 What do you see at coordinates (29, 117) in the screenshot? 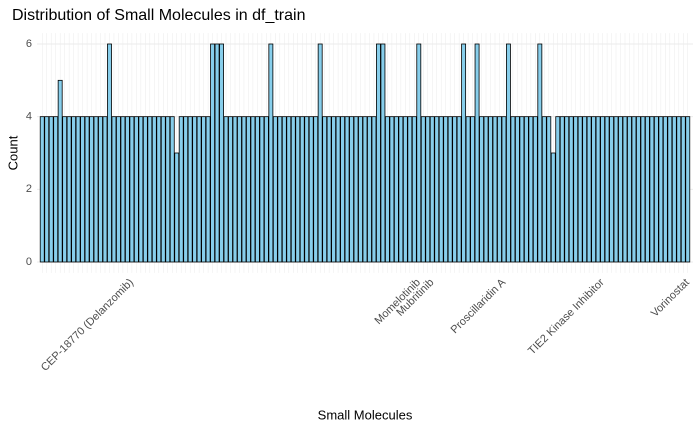
I see `y-tick-label: 4` at bounding box center [29, 117].